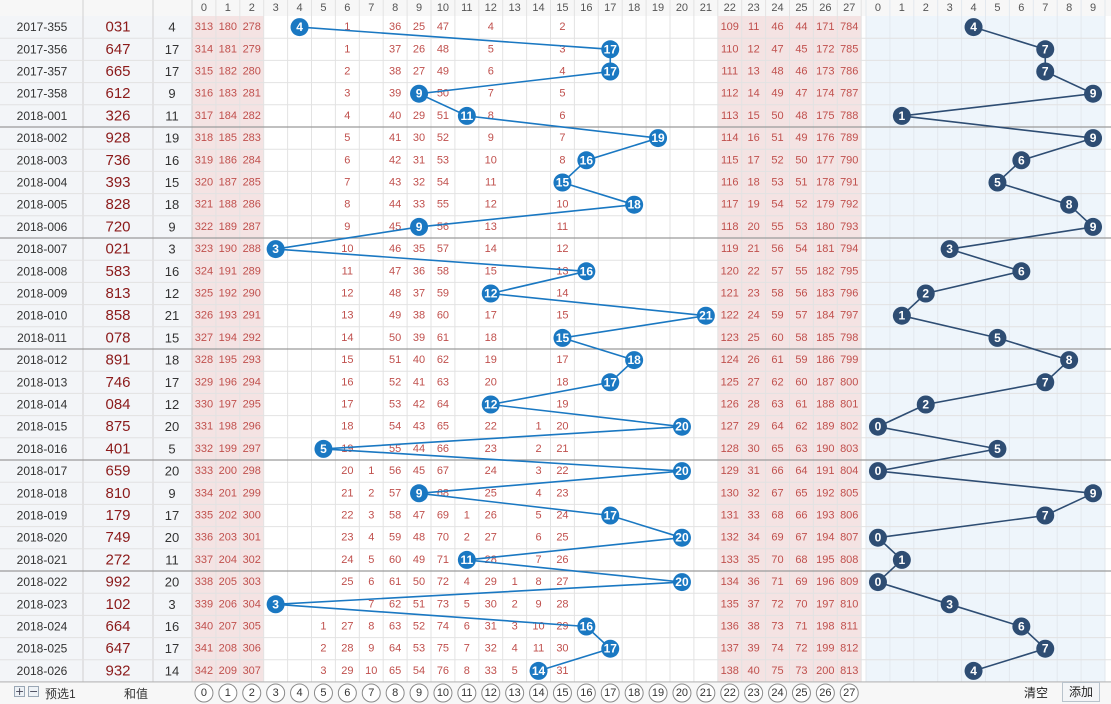  Describe the element at coordinates (491, 94) in the screenshot. I see `miss-cell: 7` at that location.